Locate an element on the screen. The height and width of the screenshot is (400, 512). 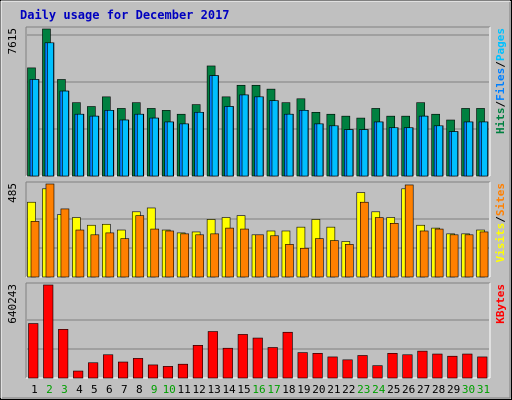
day-label: 18 is located at coordinates (288, 389).